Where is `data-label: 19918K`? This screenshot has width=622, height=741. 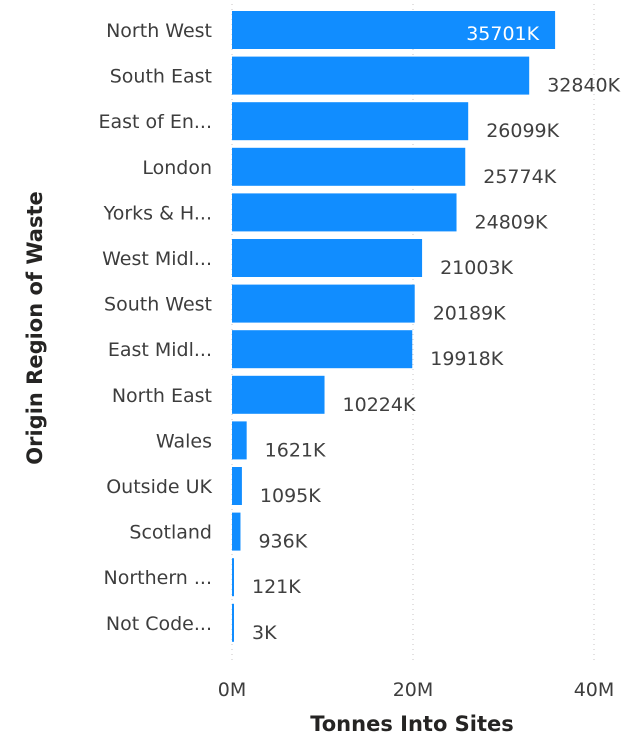
data-label: 19918K is located at coordinates (466, 359).